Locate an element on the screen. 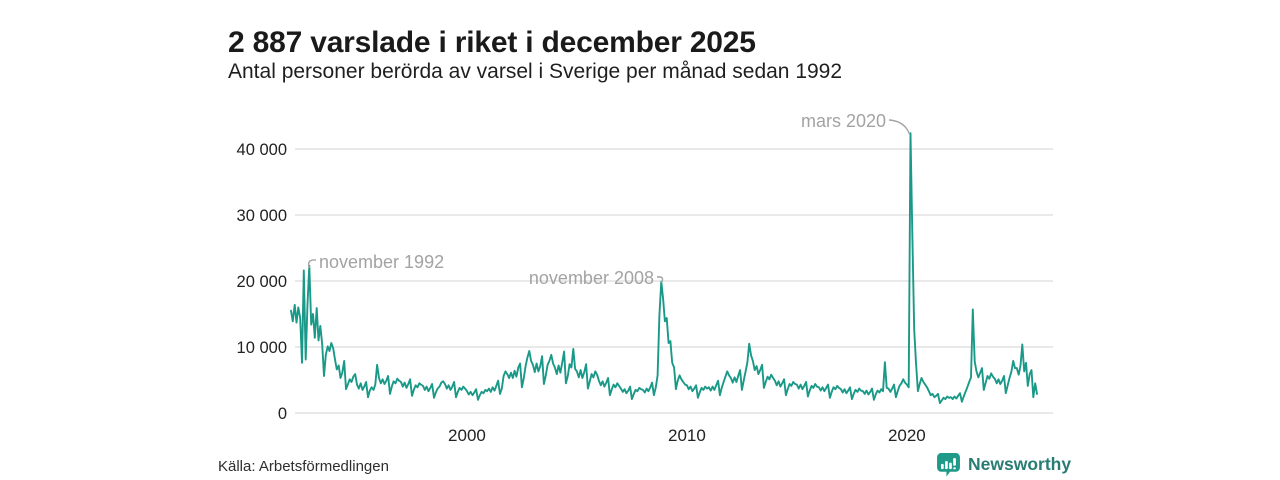 The height and width of the screenshot is (480, 1280). source-note: Källa: Arbetsförmedlingen is located at coordinates (303, 466).